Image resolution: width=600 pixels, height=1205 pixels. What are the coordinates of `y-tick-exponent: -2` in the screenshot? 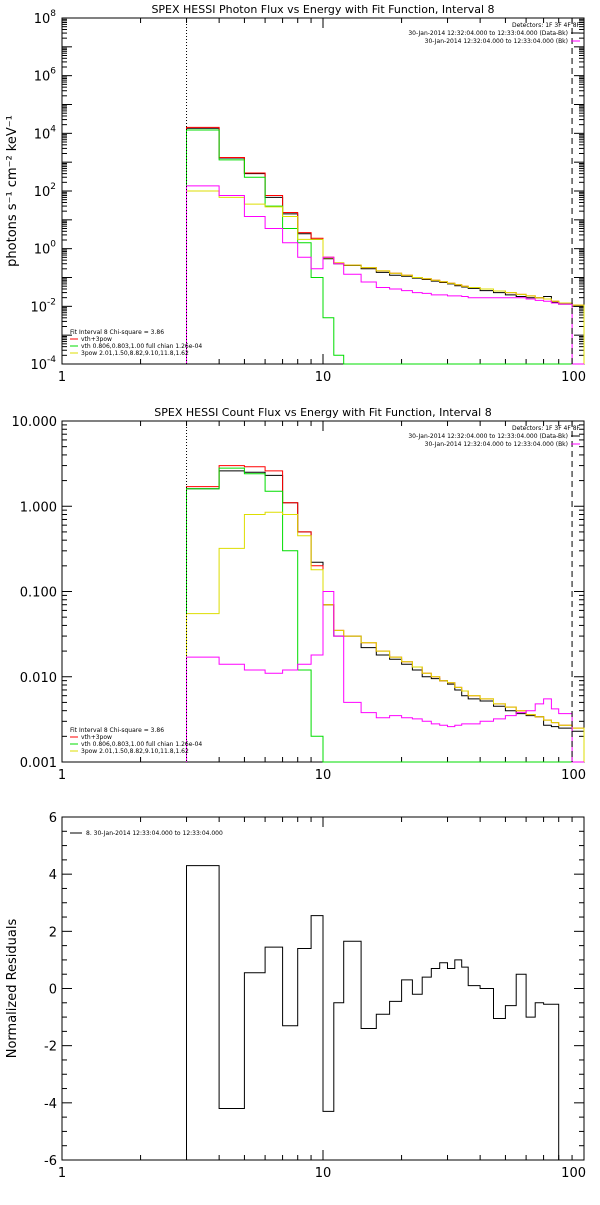 It's located at (51, 302).